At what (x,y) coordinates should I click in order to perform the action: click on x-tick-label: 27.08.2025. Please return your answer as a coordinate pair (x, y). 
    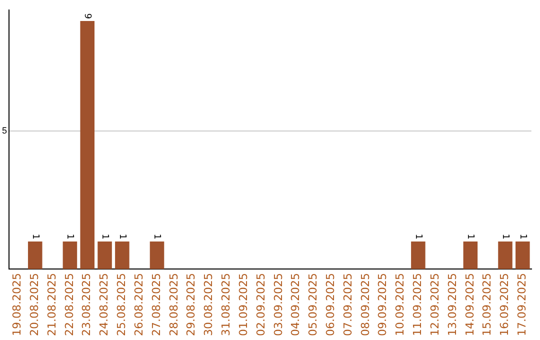
    Looking at the image, I should click on (156, 304).